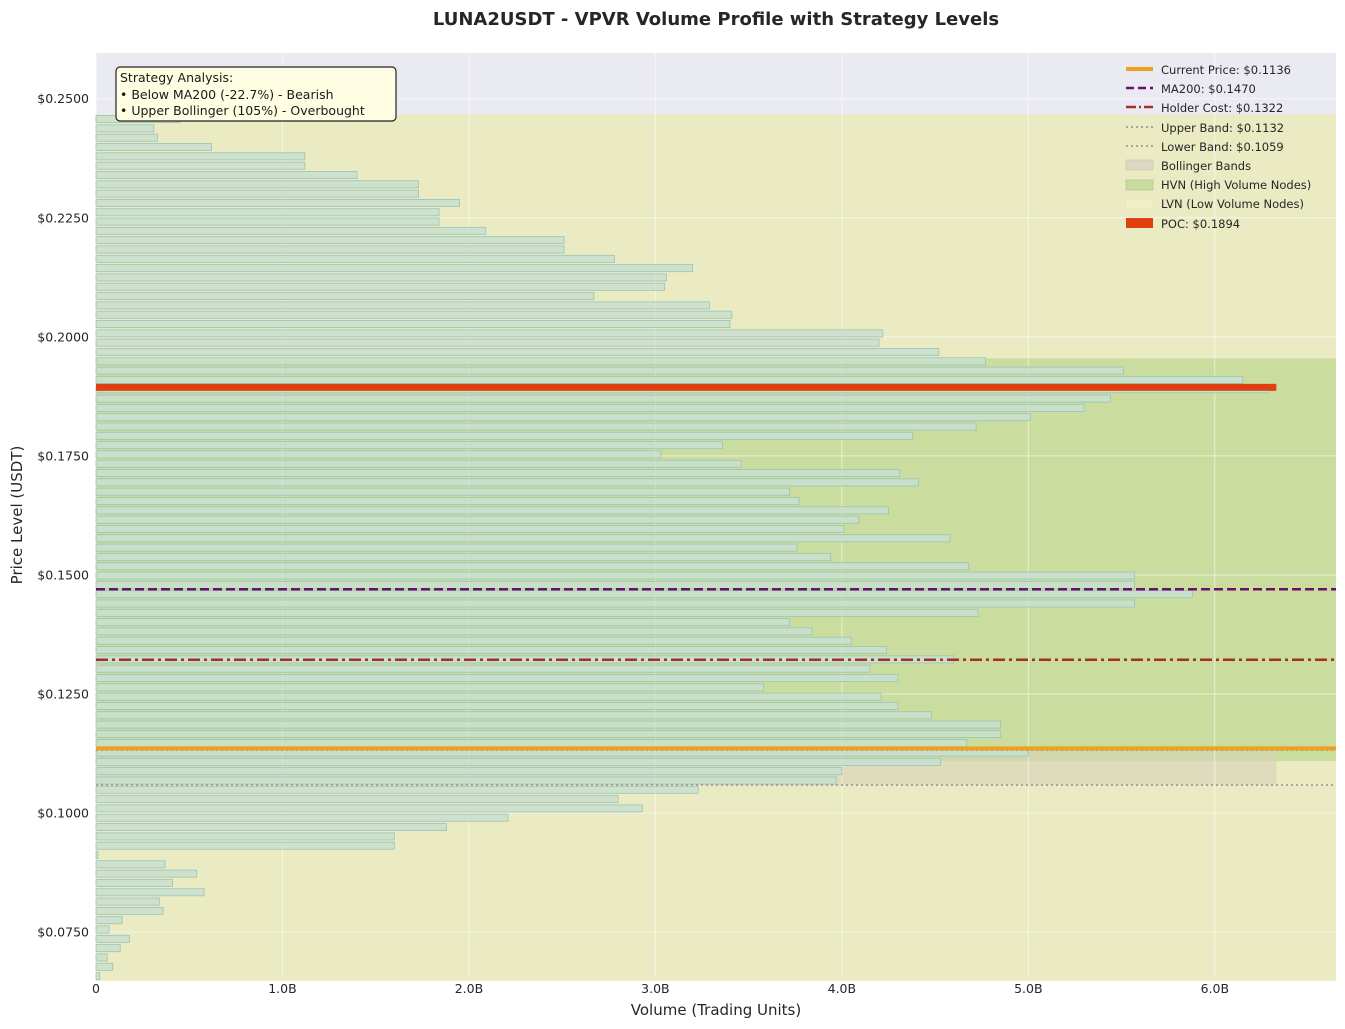 This screenshot has height=1029, width=1345. I want to click on legend-bollinger: Bollinger Bands, so click(1206, 166).